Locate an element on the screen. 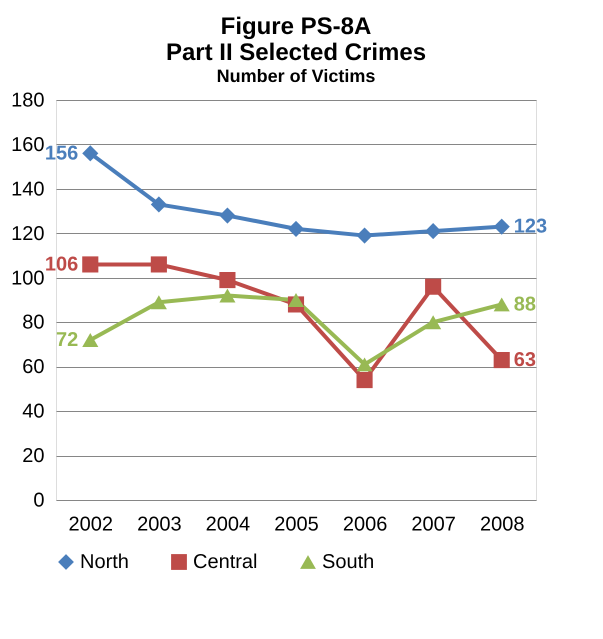  x-tick-label: 2006 is located at coordinates (365, 525).